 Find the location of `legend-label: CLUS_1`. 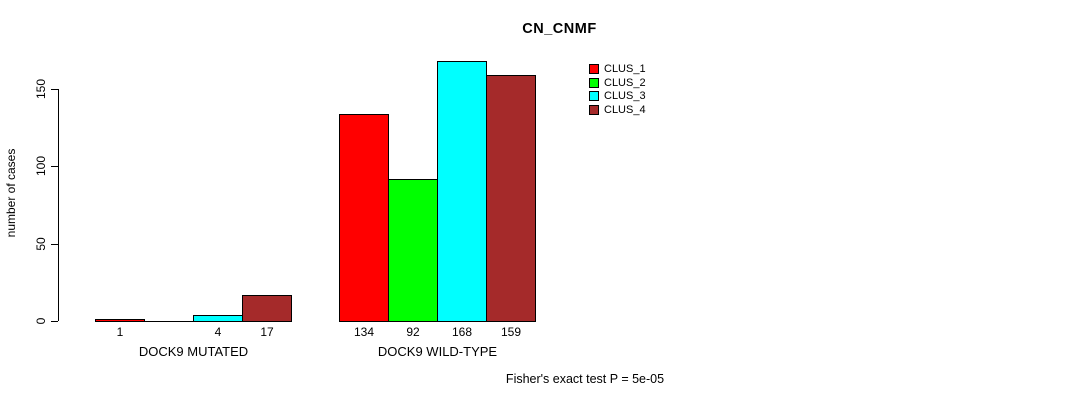

legend-label: CLUS_1 is located at coordinates (625, 69).